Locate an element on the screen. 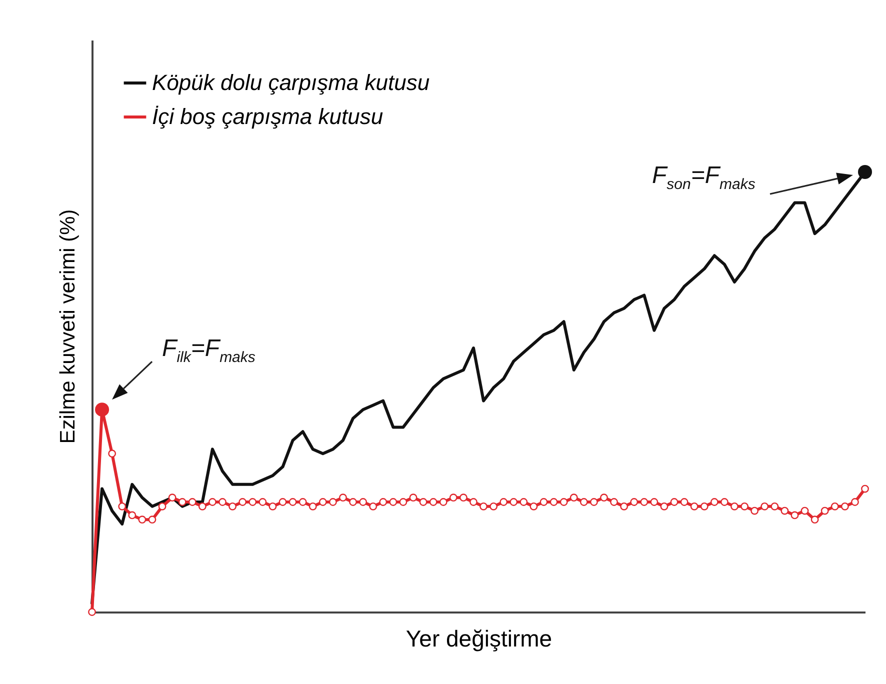  legend-label: İçi boş çarpışma kutusu is located at coordinates (268, 116).